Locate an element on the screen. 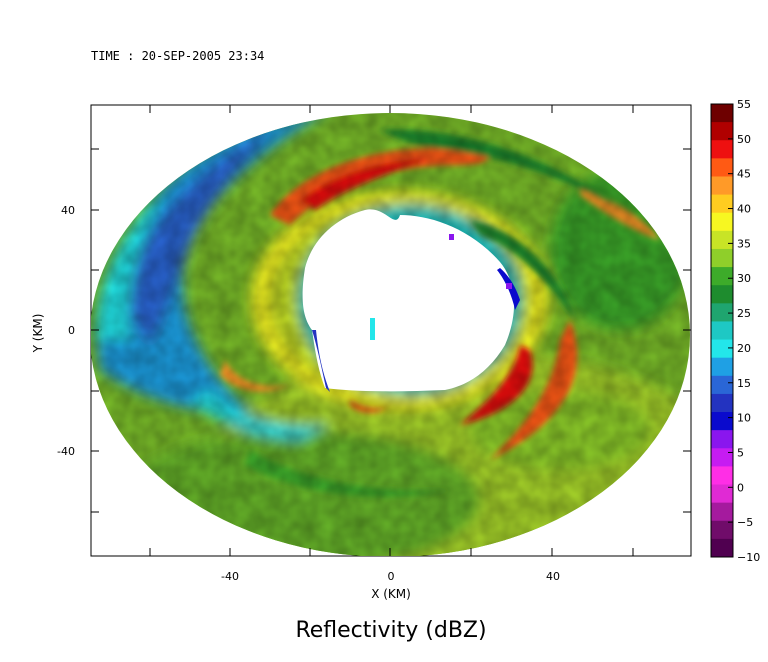 This screenshot has width=768, height=662. colorbar-title: Reflectivity (dBZ) is located at coordinates (390, 630).